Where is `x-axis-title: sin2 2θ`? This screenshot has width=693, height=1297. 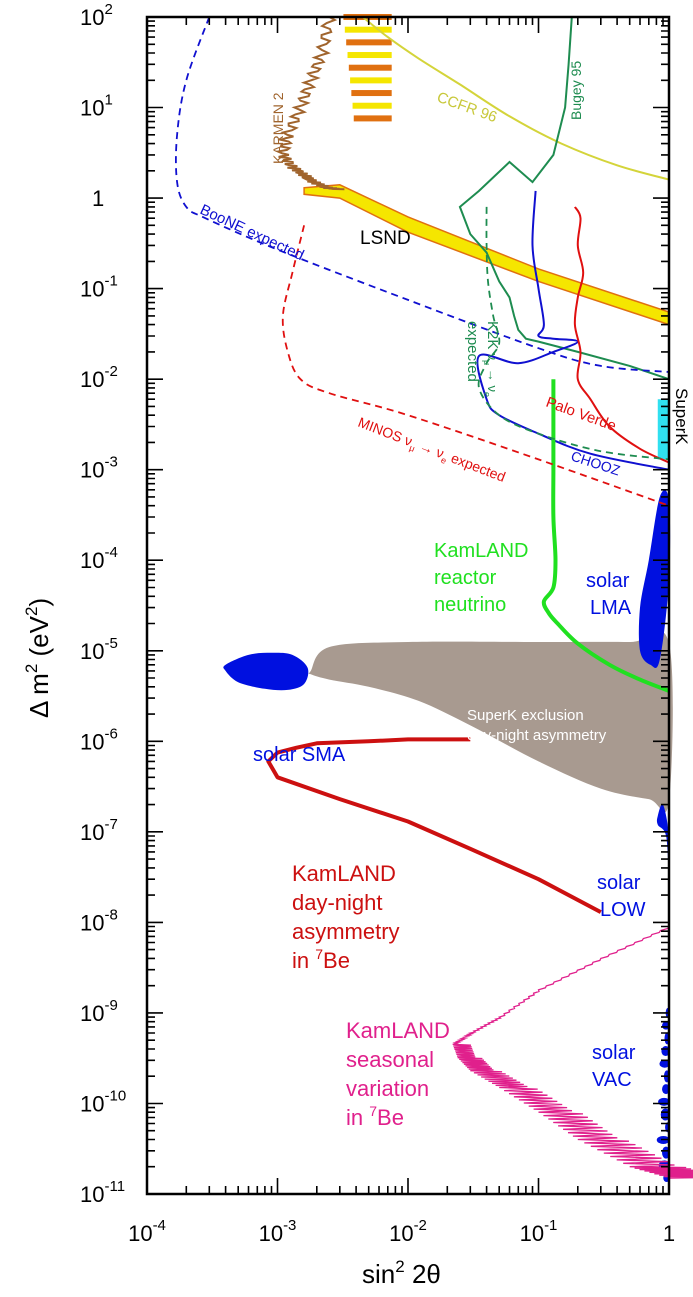
x-axis-title: sin2 2θ is located at coordinates (401, 1273).